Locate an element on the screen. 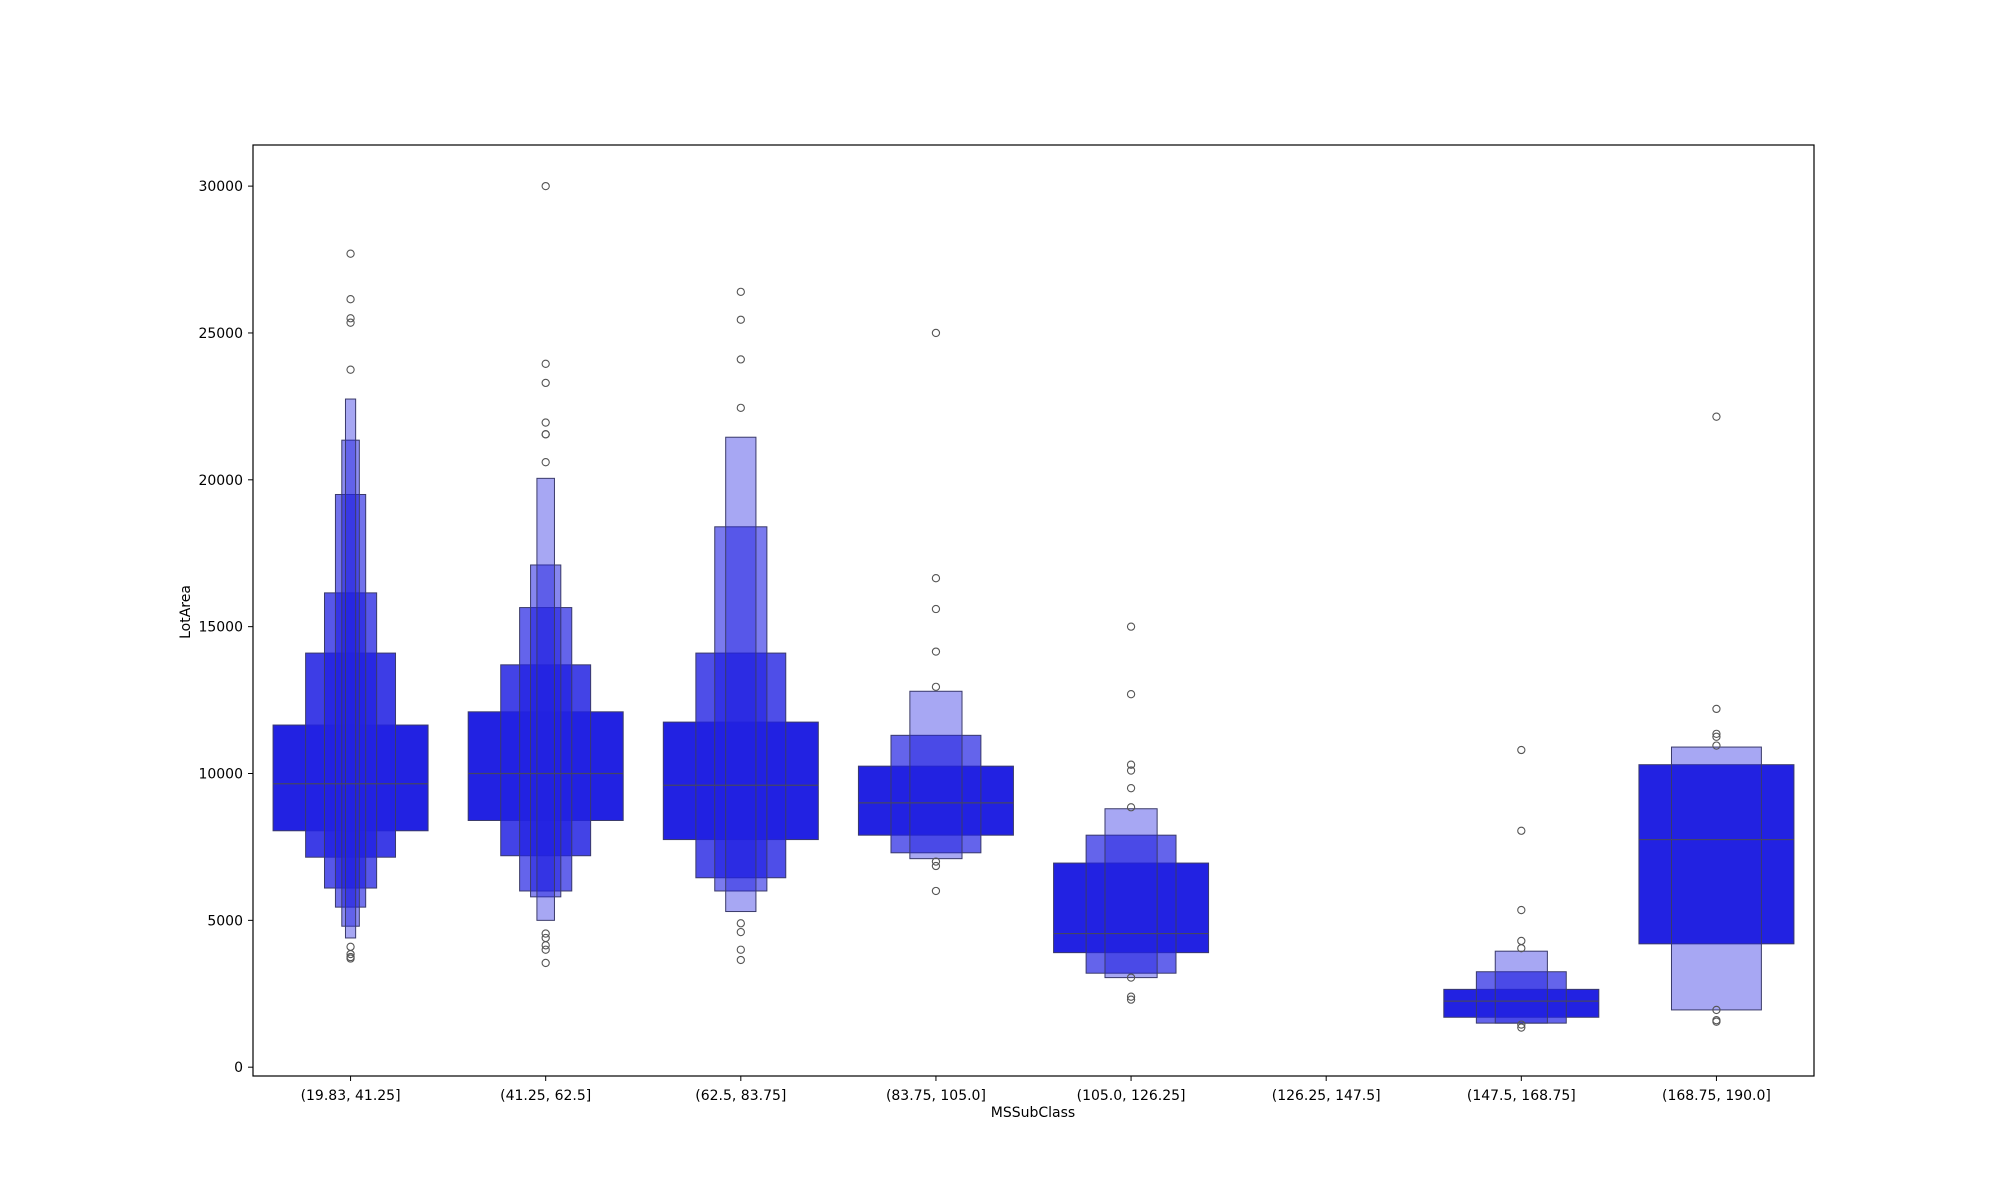  y-tick-label: 25000 is located at coordinates (220, 334).